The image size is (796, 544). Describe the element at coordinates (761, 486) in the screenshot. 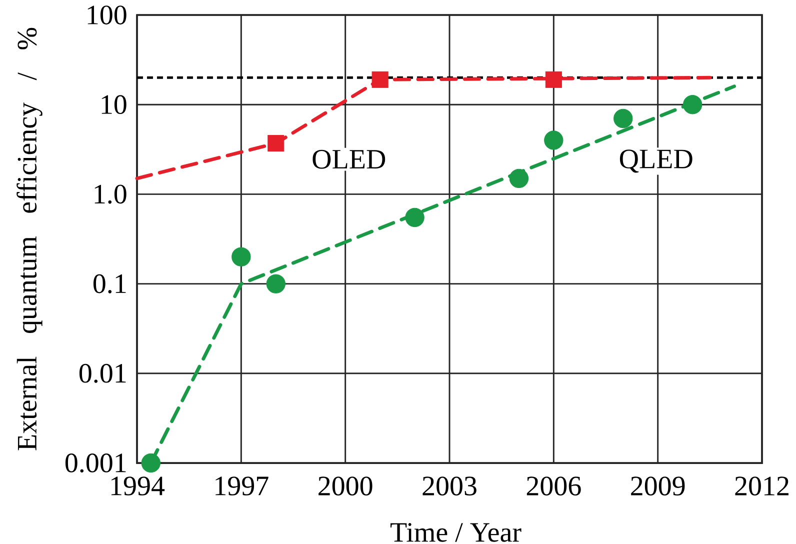

I see `x-tick-label: 2012` at that location.